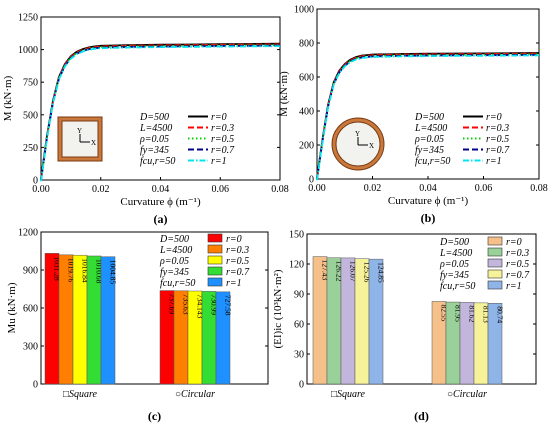 The width and height of the screenshot is (550, 436). What do you see at coordinates (30, 271) in the screenshot?
I see `y-tick-label: 900` at bounding box center [30, 271].